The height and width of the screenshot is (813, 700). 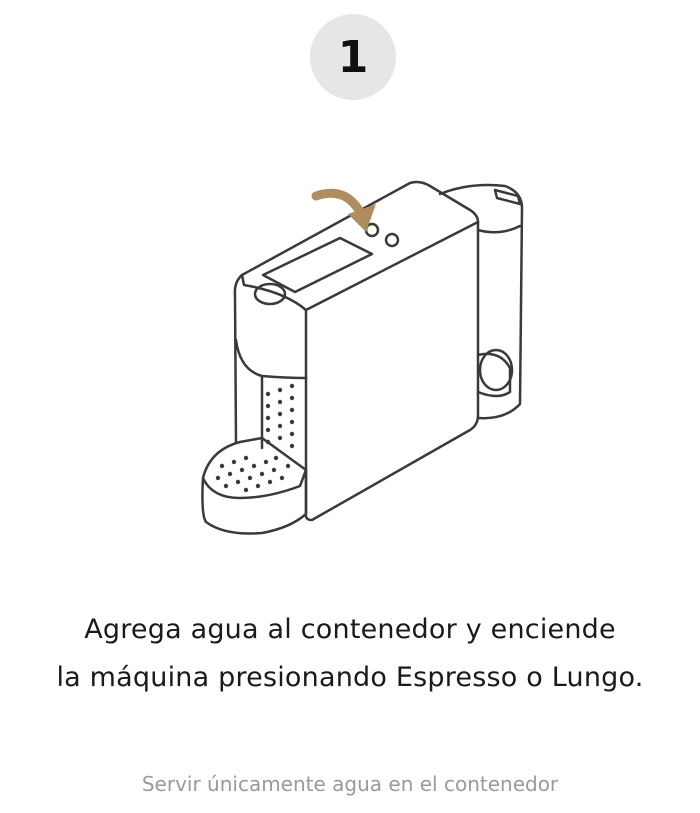 I want to click on step-number-badge: 1, so click(x=353, y=57).